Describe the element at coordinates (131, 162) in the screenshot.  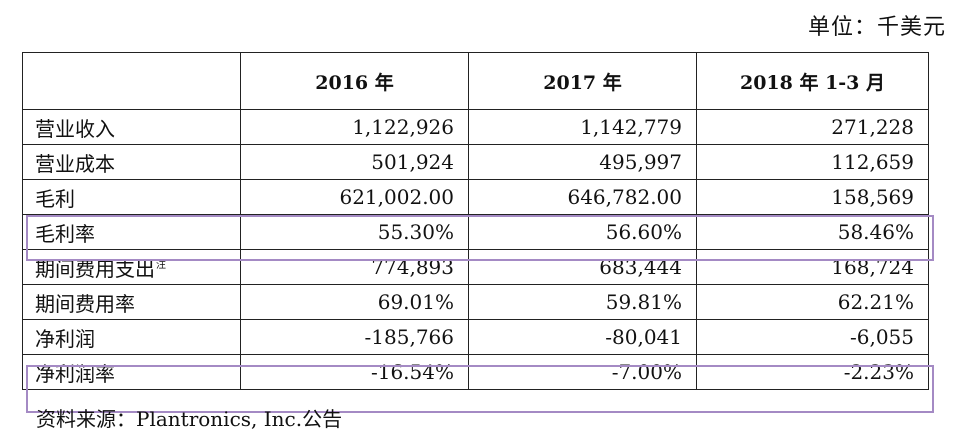
I see `row-label: 营业成本` at that location.